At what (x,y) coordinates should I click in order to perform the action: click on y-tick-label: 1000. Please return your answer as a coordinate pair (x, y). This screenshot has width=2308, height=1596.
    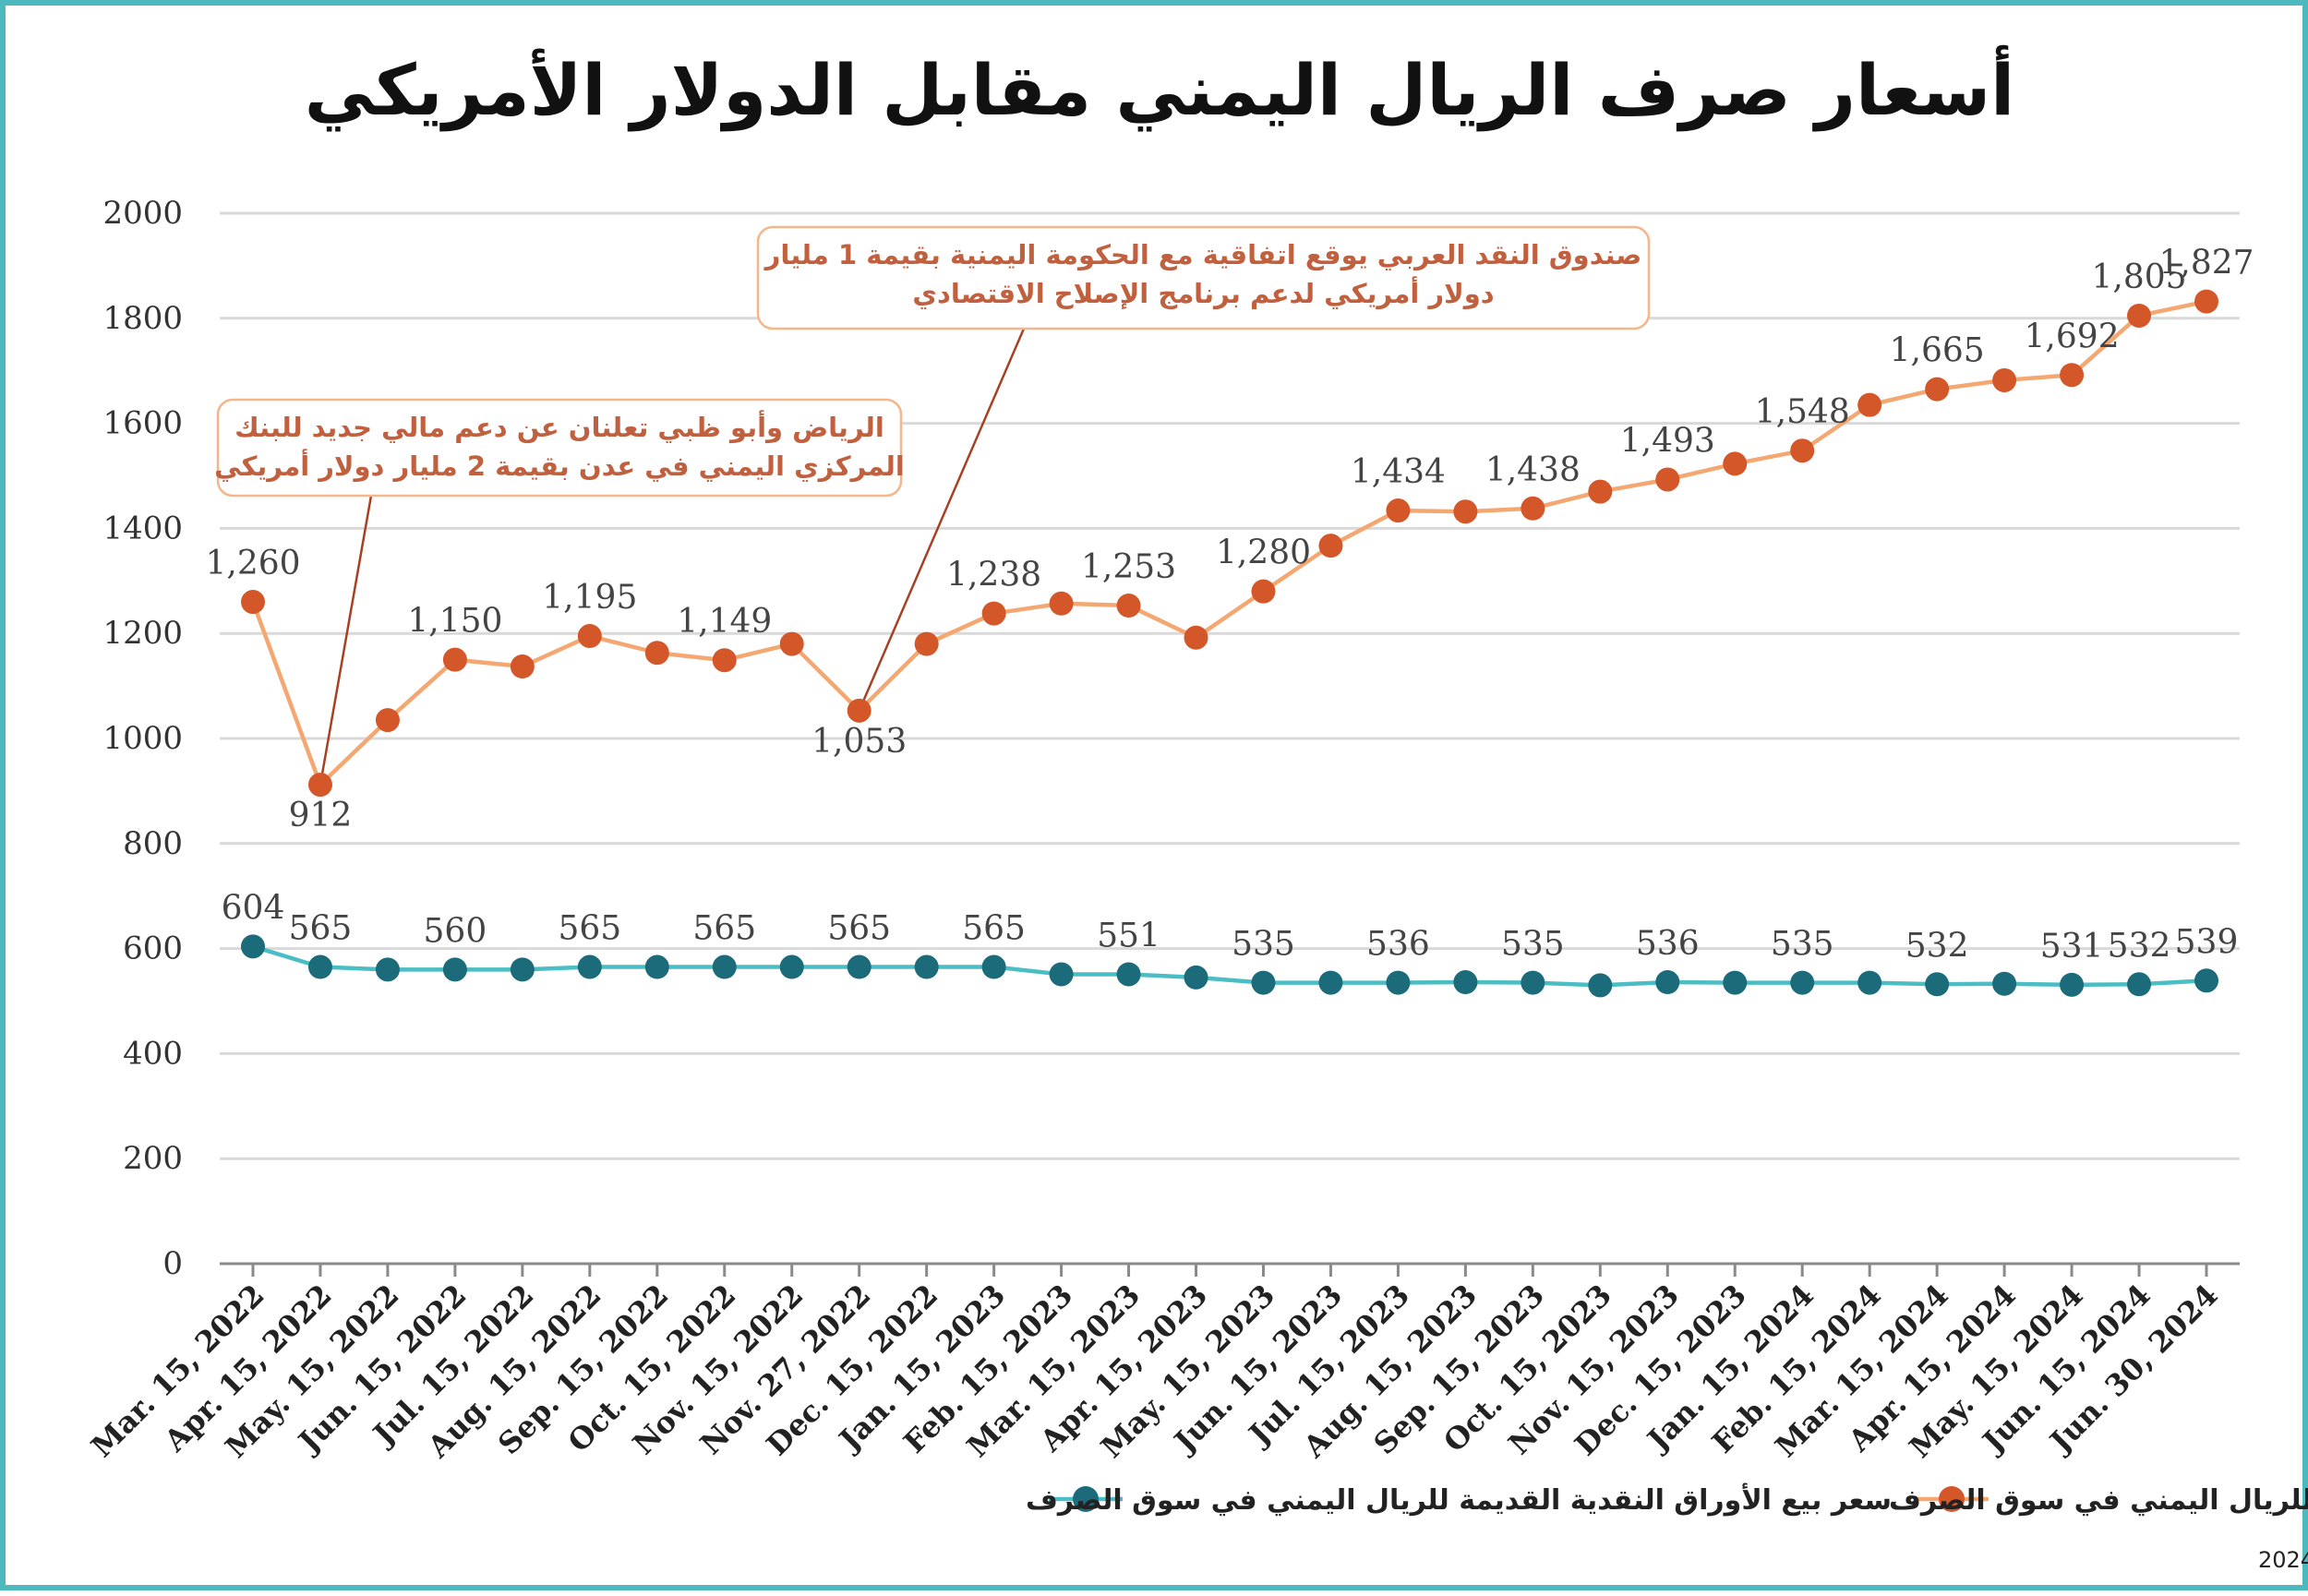
    Looking at the image, I should click on (142, 738).